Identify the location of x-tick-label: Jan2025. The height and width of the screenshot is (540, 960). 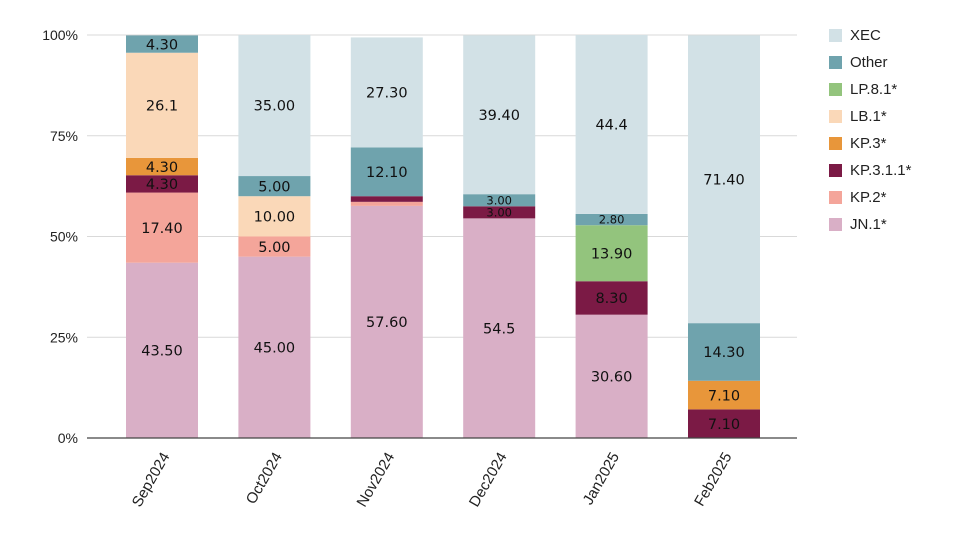
(602, 479).